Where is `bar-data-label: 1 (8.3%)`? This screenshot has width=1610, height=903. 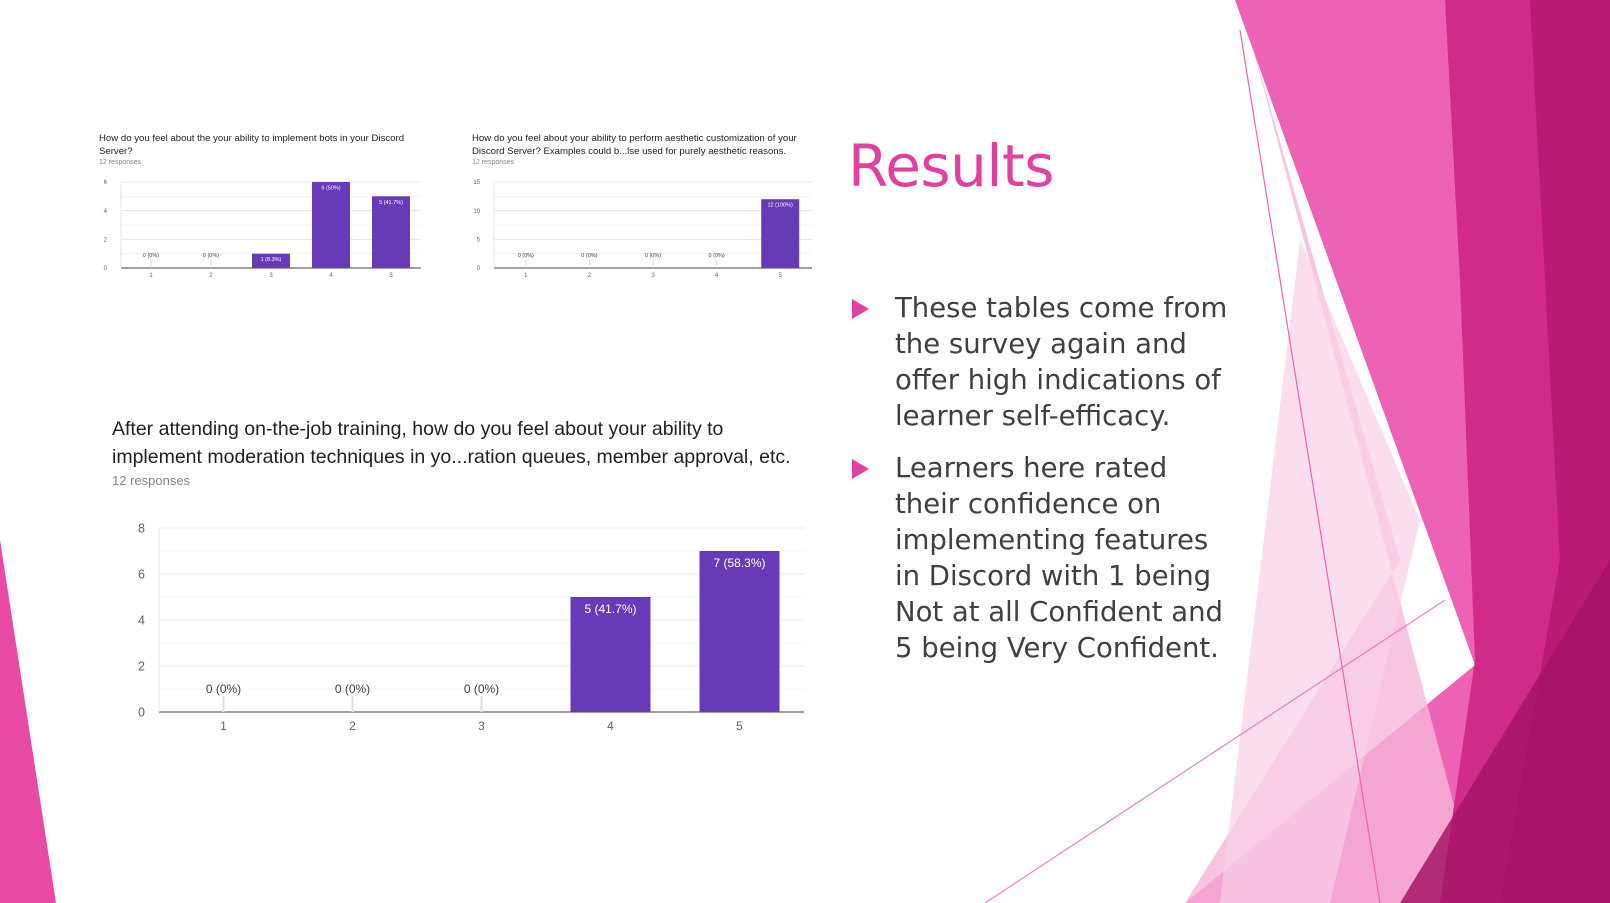 bar-data-label: 1 (8.3%) is located at coordinates (271, 260).